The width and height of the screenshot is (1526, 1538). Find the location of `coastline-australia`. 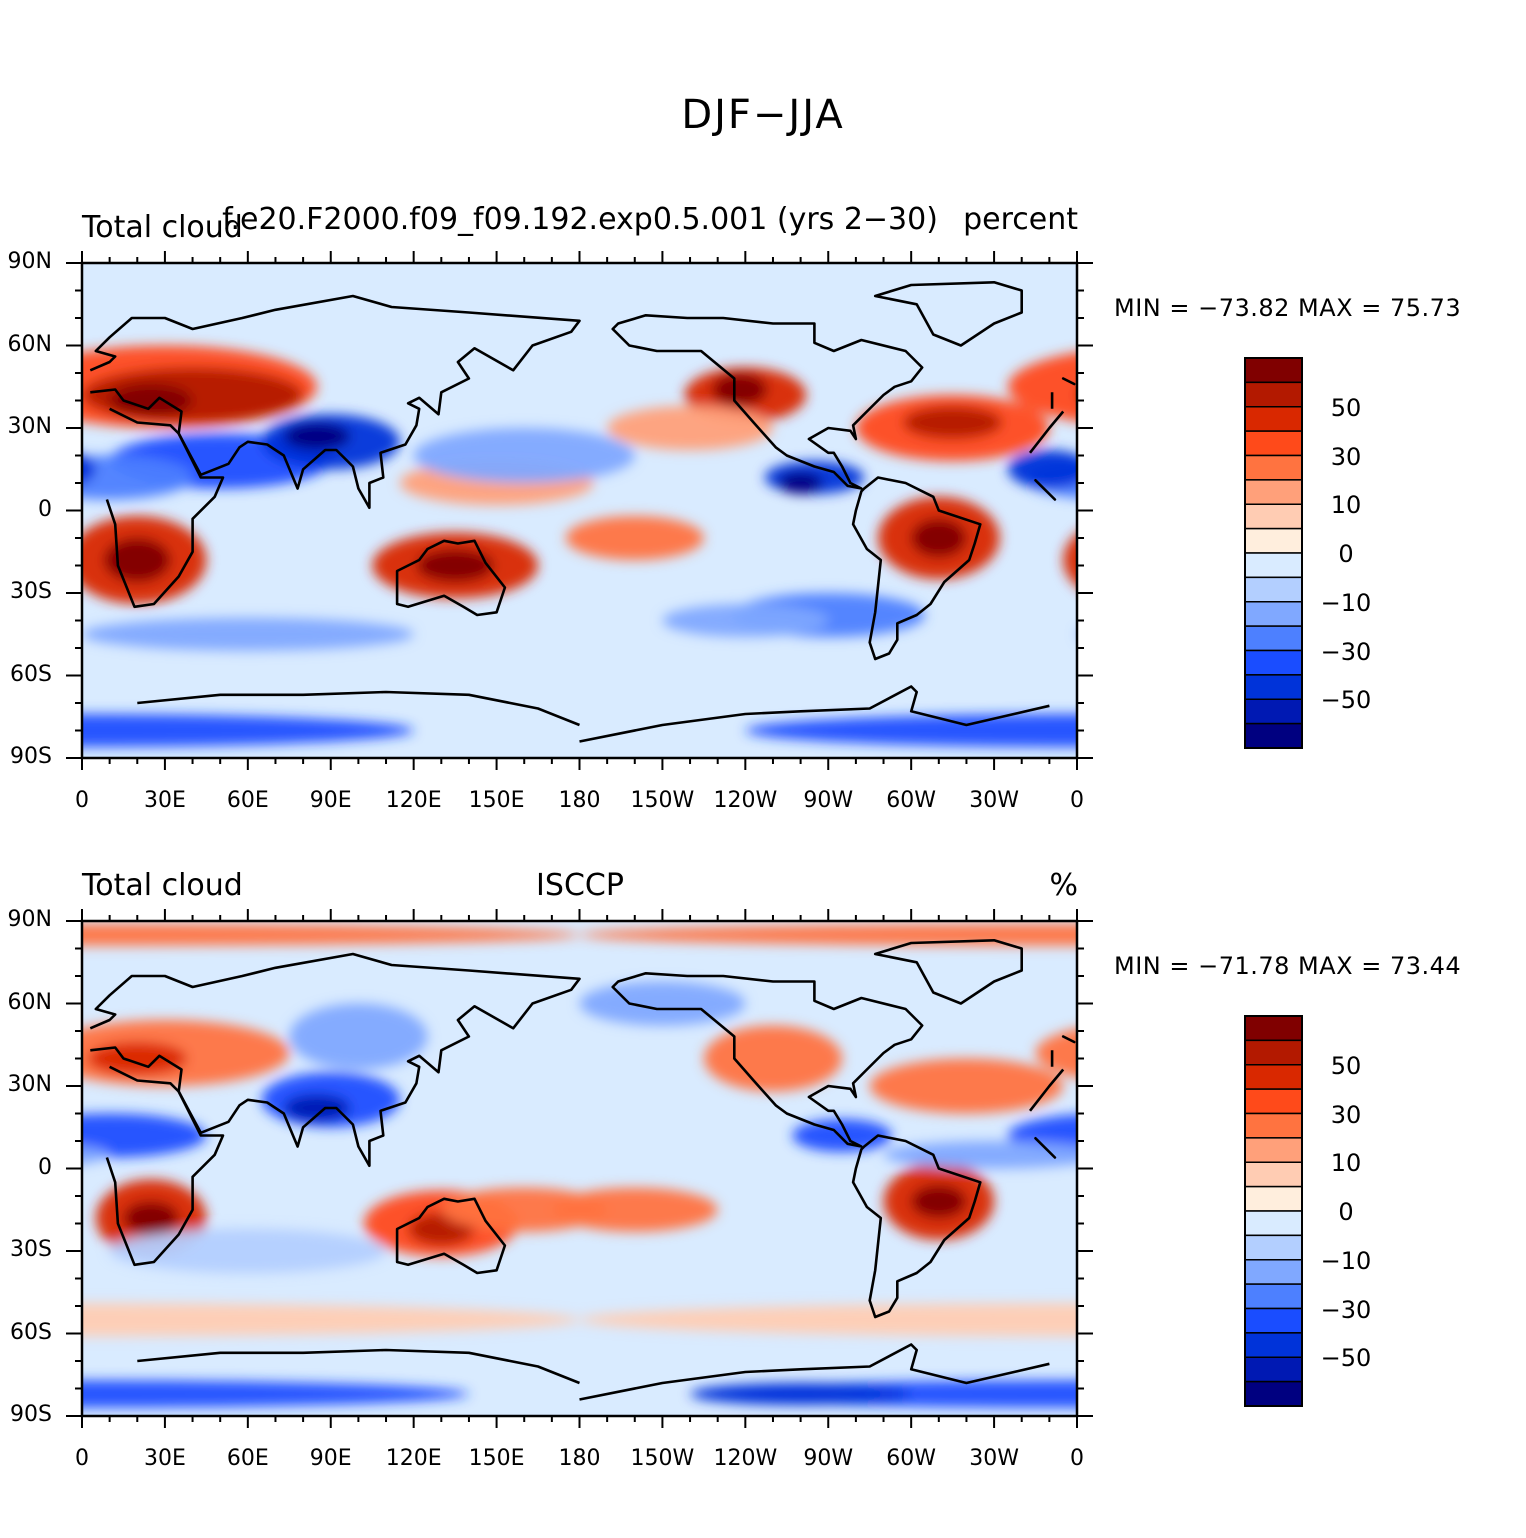

coastline-australia is located at coordinates (451, 1236).